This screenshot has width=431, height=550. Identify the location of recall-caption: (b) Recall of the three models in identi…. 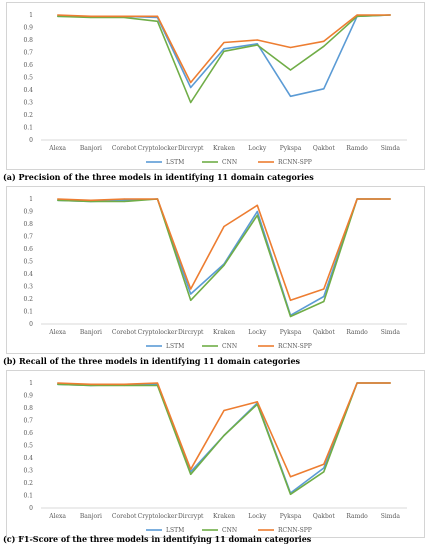
(152, 361).